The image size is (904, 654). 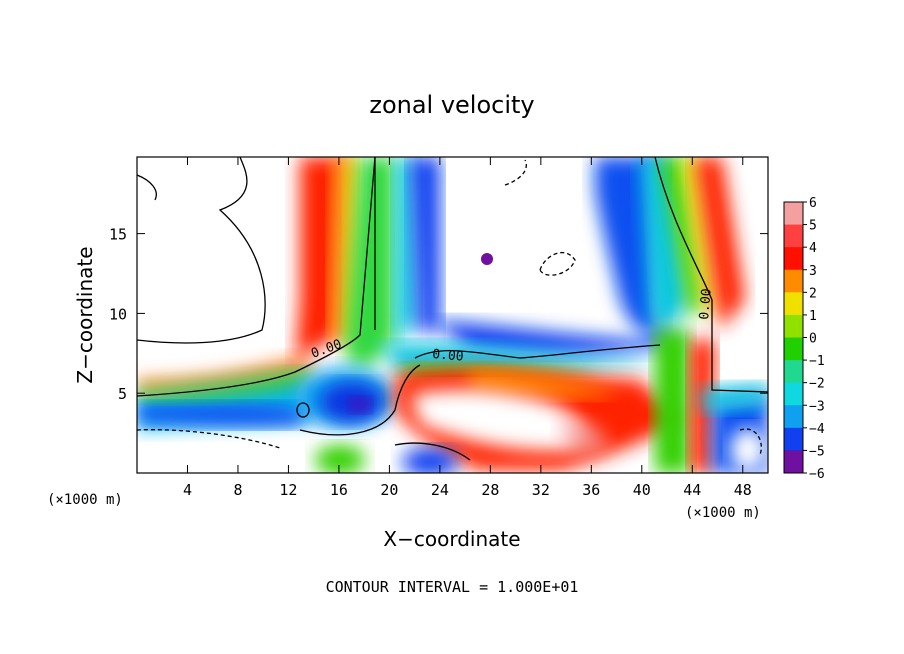 I want to click on y-tick-label: 15, so click(x=118, y=235).